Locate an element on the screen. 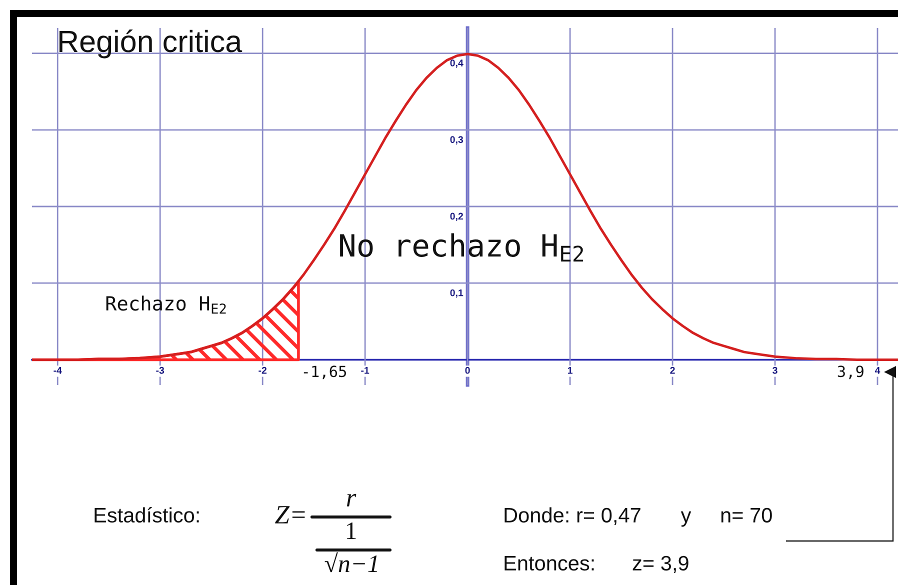 This screenshot has height=585, width=898. y-tick-label: 0,2 is located at coordinates (457, 217).